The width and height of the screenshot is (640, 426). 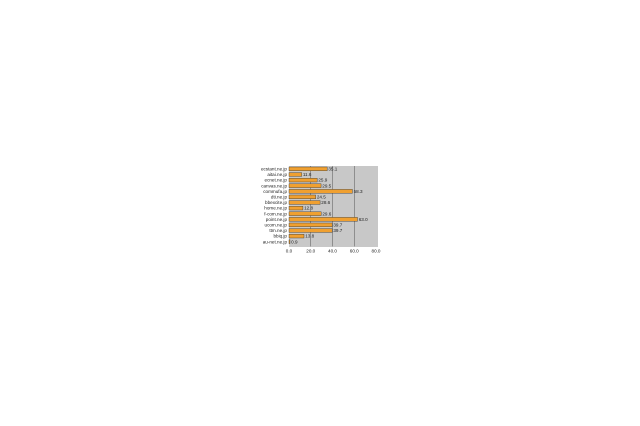 I want to click on category-label: bbexcite.jp, so click(x=276, y=202).